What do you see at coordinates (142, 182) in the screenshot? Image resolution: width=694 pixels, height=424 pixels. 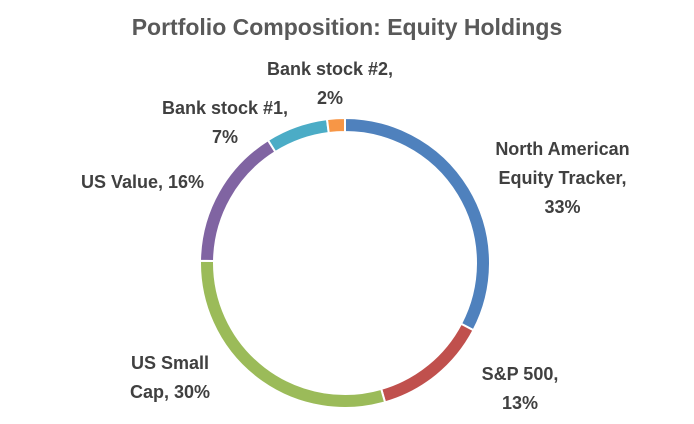 I see `data-label: US Value, 16%` at bounding box center [142, 182].